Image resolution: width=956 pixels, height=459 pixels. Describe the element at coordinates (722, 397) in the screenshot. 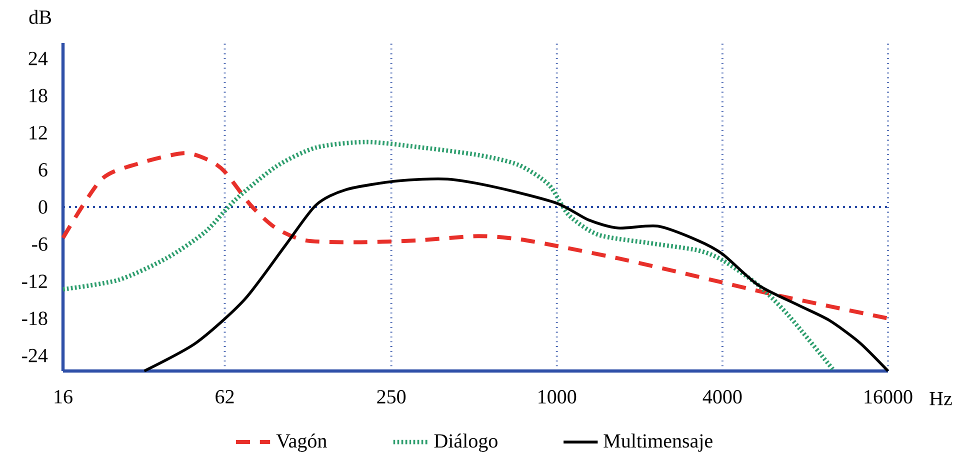

I see `x-tick-label: 4000` at that location.